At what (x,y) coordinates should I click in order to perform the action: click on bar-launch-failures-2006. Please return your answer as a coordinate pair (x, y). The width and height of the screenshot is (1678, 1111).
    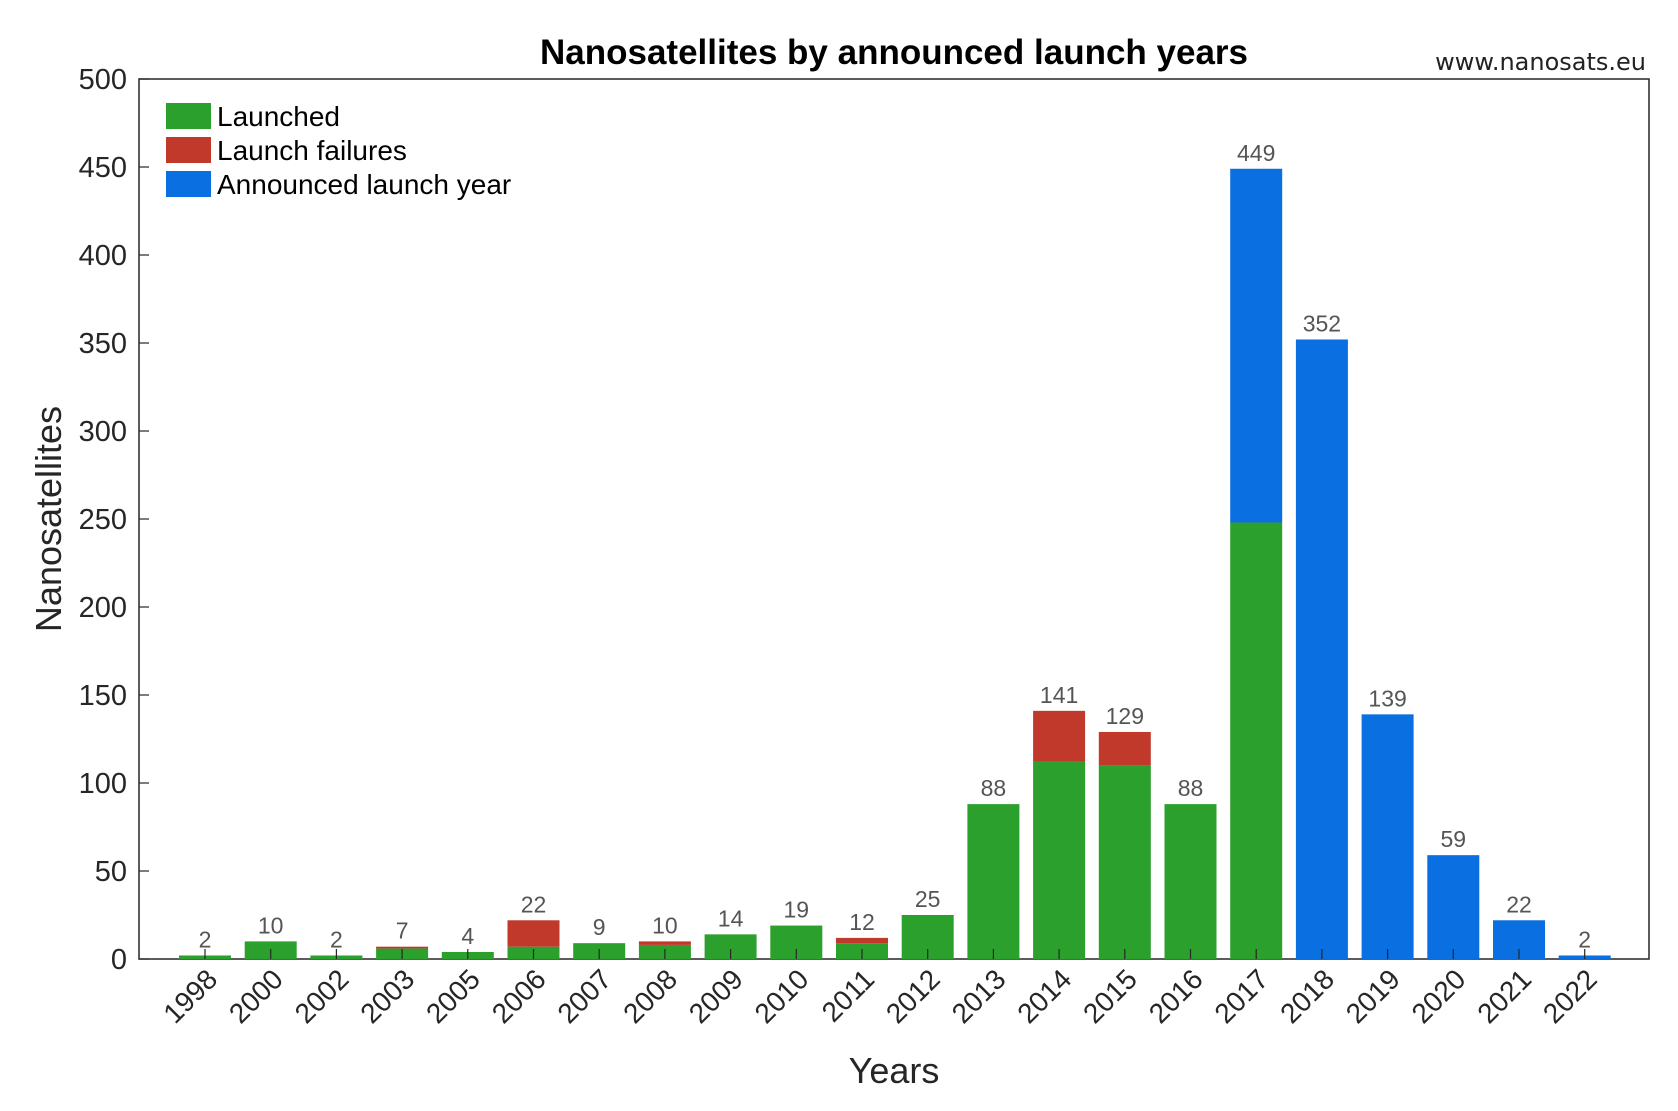
    Looking at the image, I should click on (533, 933).